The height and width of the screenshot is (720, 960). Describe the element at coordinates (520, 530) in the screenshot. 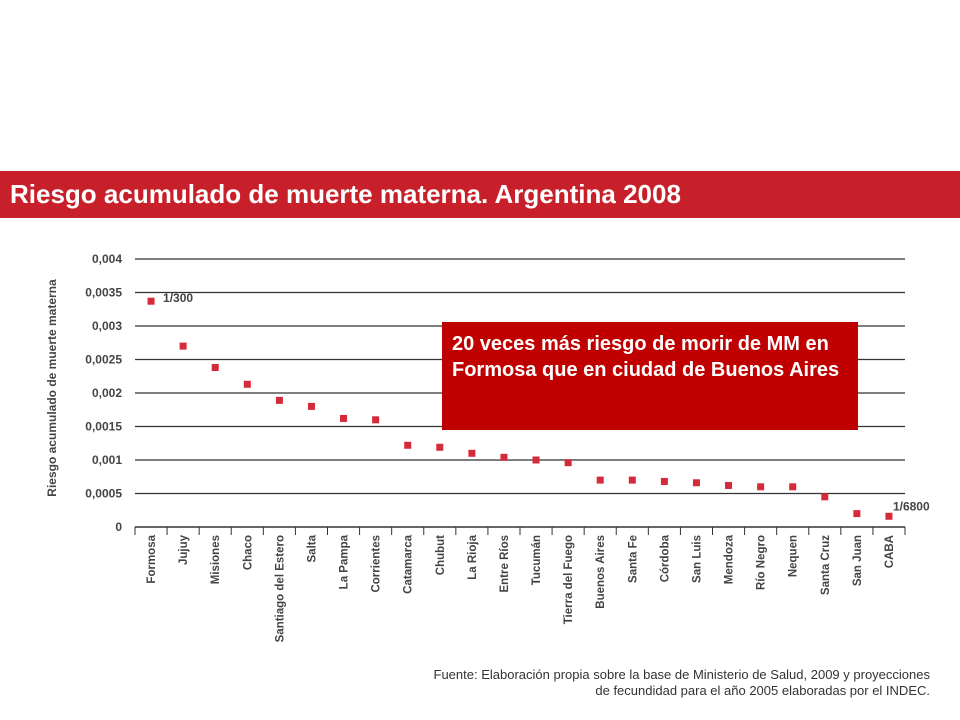

I see `axes` at that location.